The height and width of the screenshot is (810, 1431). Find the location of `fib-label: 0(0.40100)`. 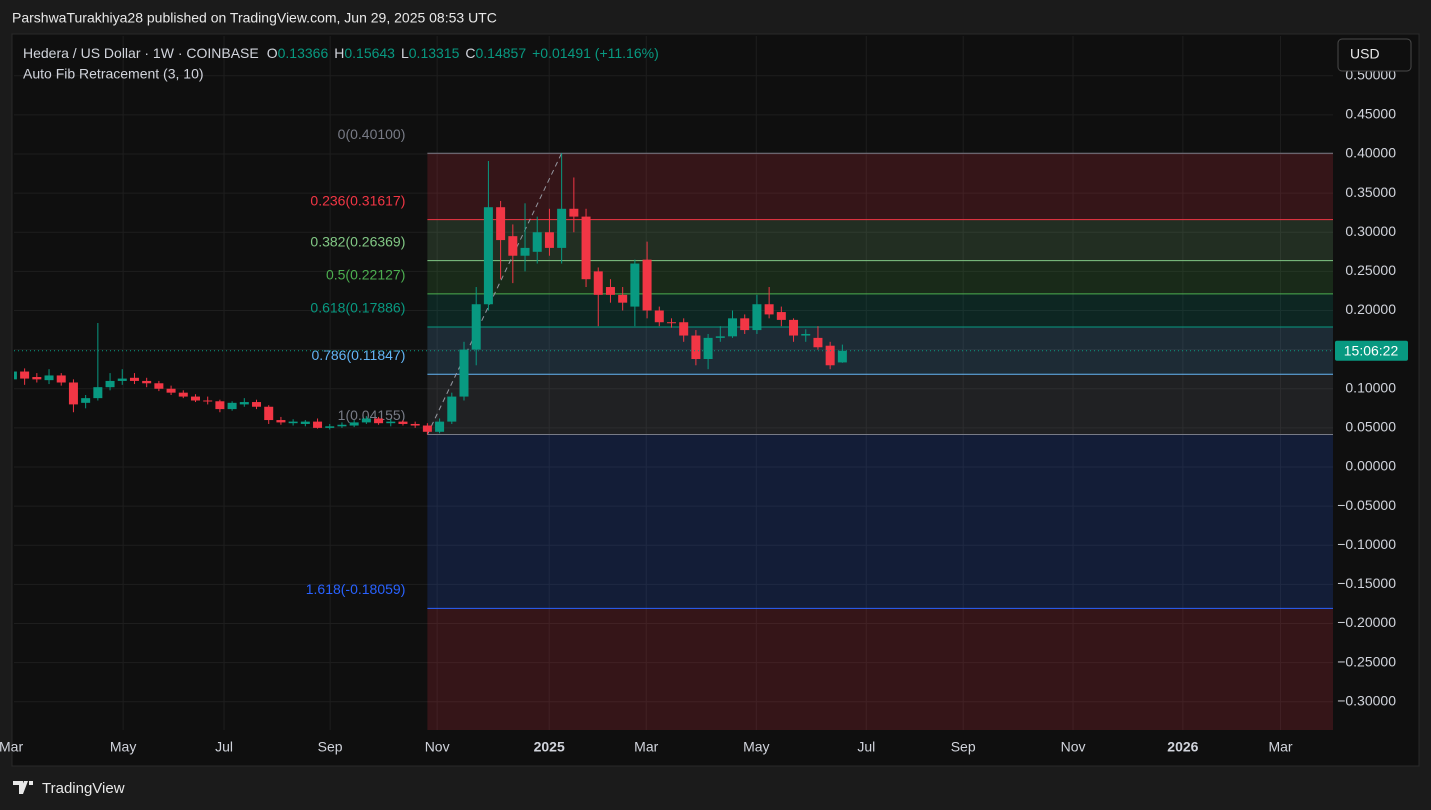

fib-label: 0(0.40100) is located at coordinates (372, 134).